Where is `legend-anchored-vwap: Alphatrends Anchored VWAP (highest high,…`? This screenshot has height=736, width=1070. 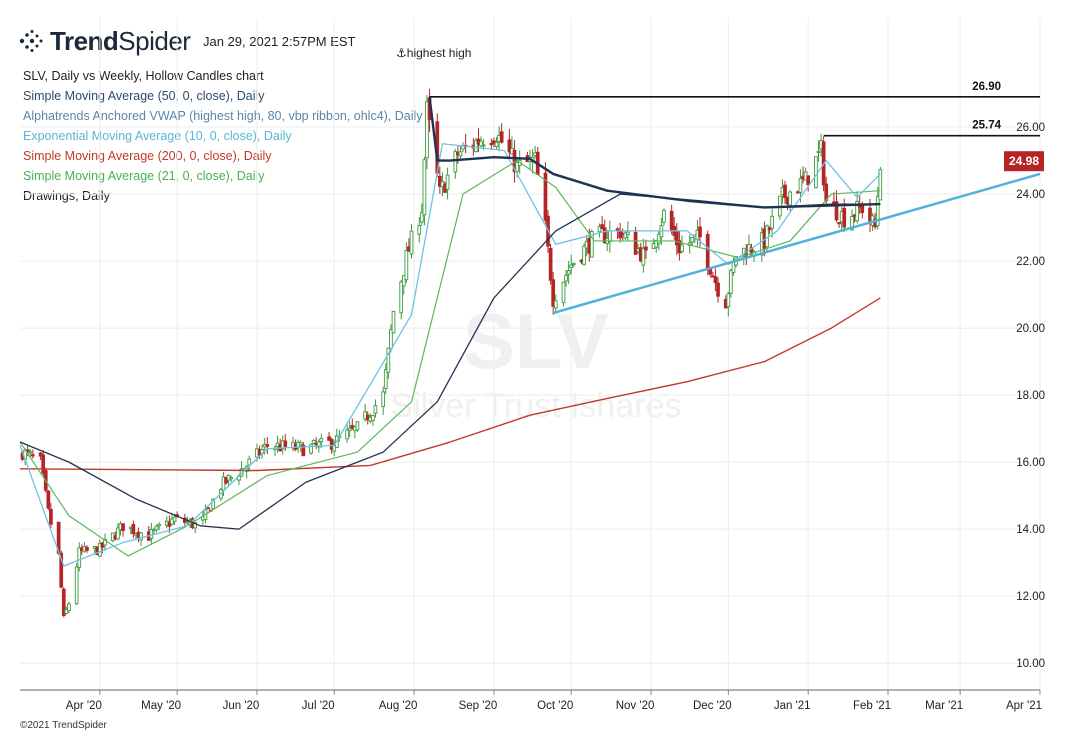 legend-anchored-vwap: Alphatrends Anchored VWAP (highest high,… is located at coordinates (223, 116).